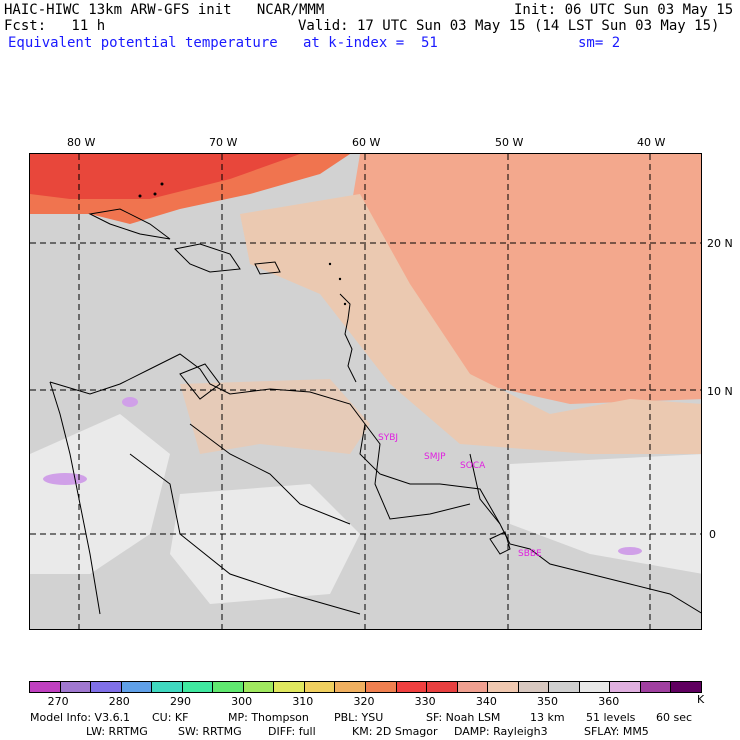 This screenshot has height=740, width=740. Describe the element at coordinates (180, 701) in the screenshot. I see `colorbar-label: 290` at that location.